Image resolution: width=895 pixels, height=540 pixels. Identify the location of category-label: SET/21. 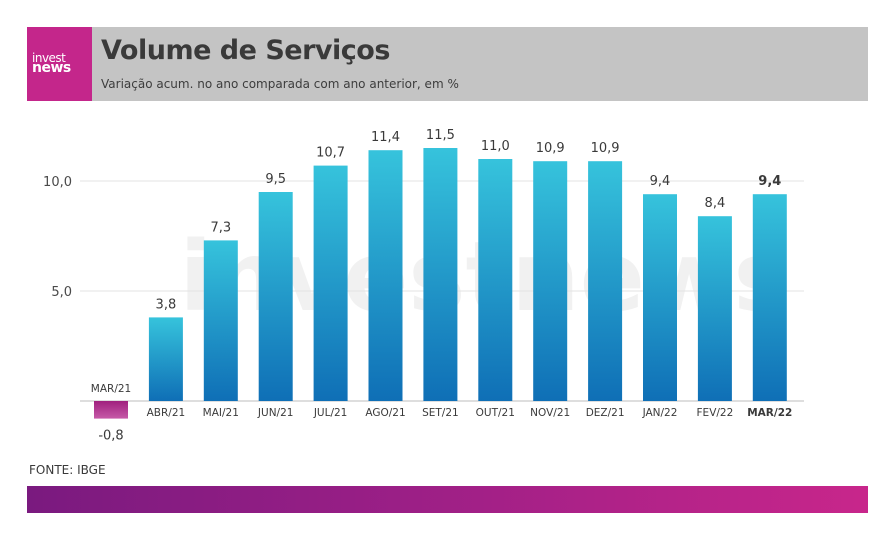
(440, 413).